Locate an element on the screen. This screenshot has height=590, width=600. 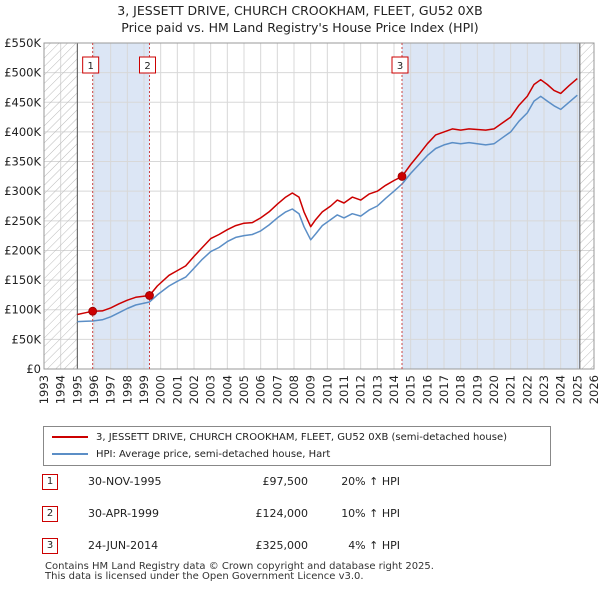
sale-row: 2 30-APR-1999 £124,000 10% ↑ HPI is located at coordinates (302, 516).